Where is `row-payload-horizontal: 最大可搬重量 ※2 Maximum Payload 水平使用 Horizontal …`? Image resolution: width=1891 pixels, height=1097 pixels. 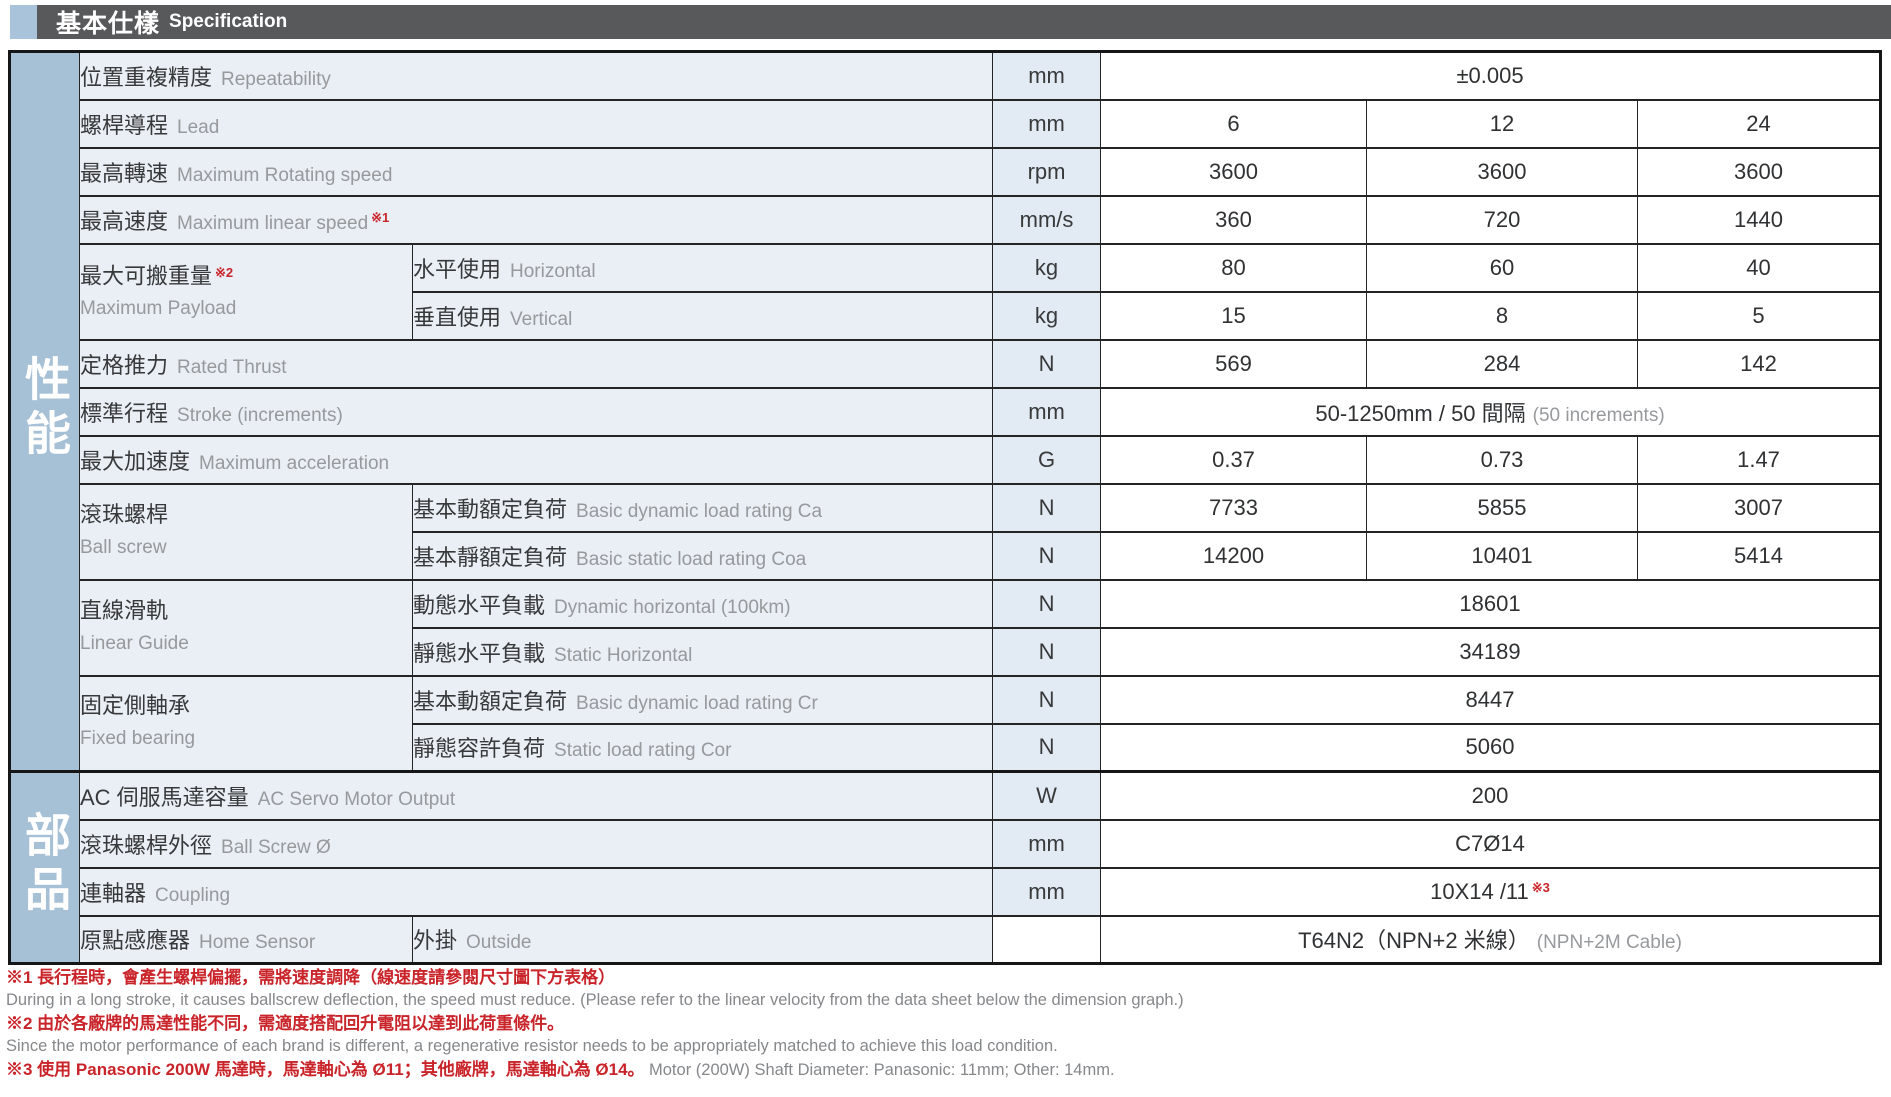
row-payload-horizontal: 最大可搬重量 ※2 Maximum Payload 水平使用 Horizontal … is located at coordinates (945, 291).